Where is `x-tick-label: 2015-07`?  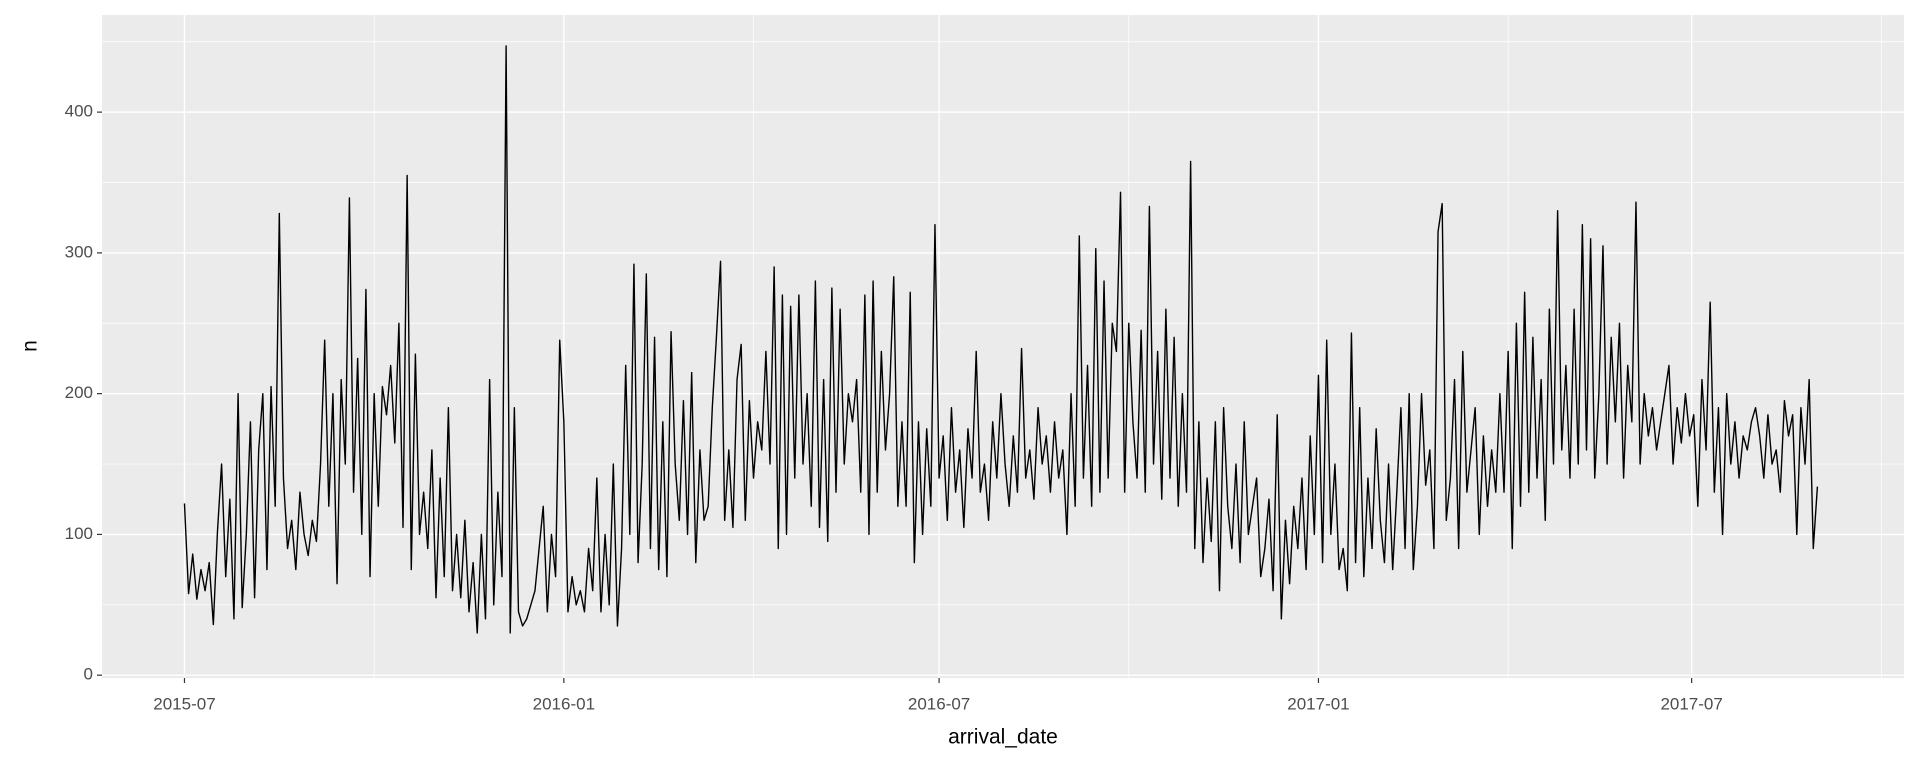 x-tick-label: 2015-07 is located at coordinates (184, 703).